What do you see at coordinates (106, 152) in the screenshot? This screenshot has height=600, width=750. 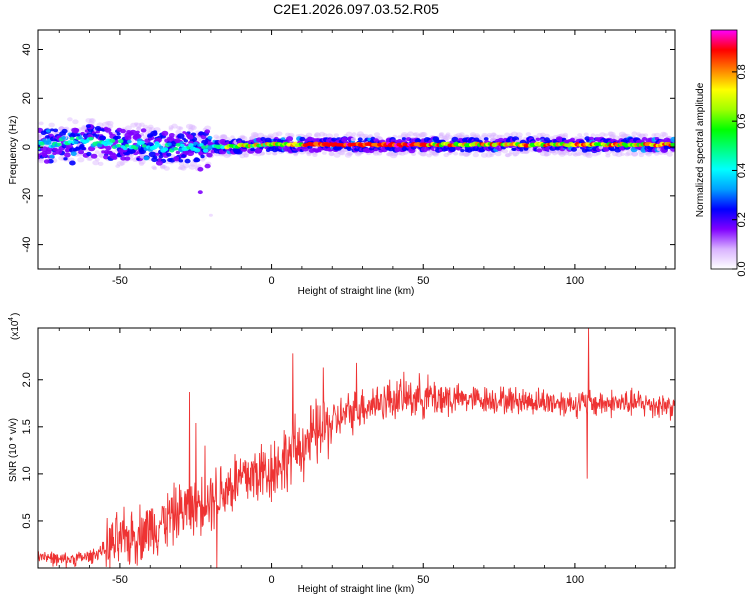 I see `spectrogram-cell-2058` at bounding box center [106, 152].